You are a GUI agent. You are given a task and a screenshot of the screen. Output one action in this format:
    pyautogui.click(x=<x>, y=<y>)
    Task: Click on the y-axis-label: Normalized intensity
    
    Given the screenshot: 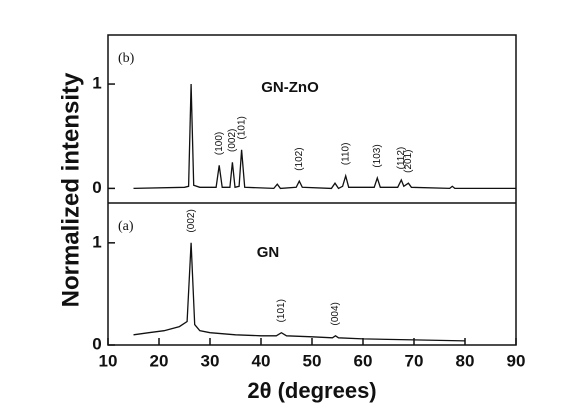 What is the action you would take?
    pyautogui.click(x=70, y=189)
    